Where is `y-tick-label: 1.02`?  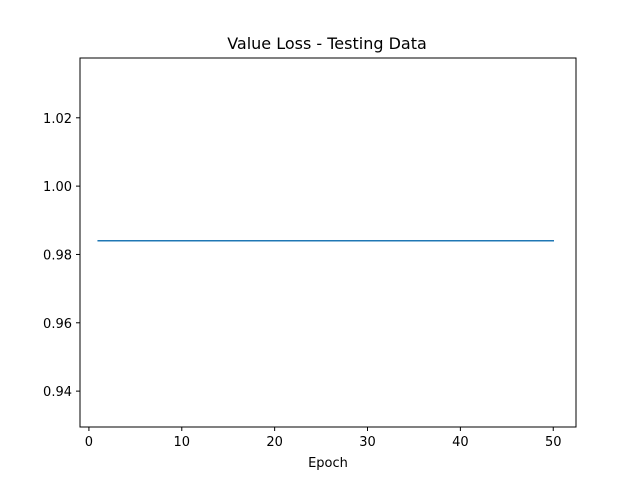 y-tick-label: 1.02 is located at coordinates (57, 119).